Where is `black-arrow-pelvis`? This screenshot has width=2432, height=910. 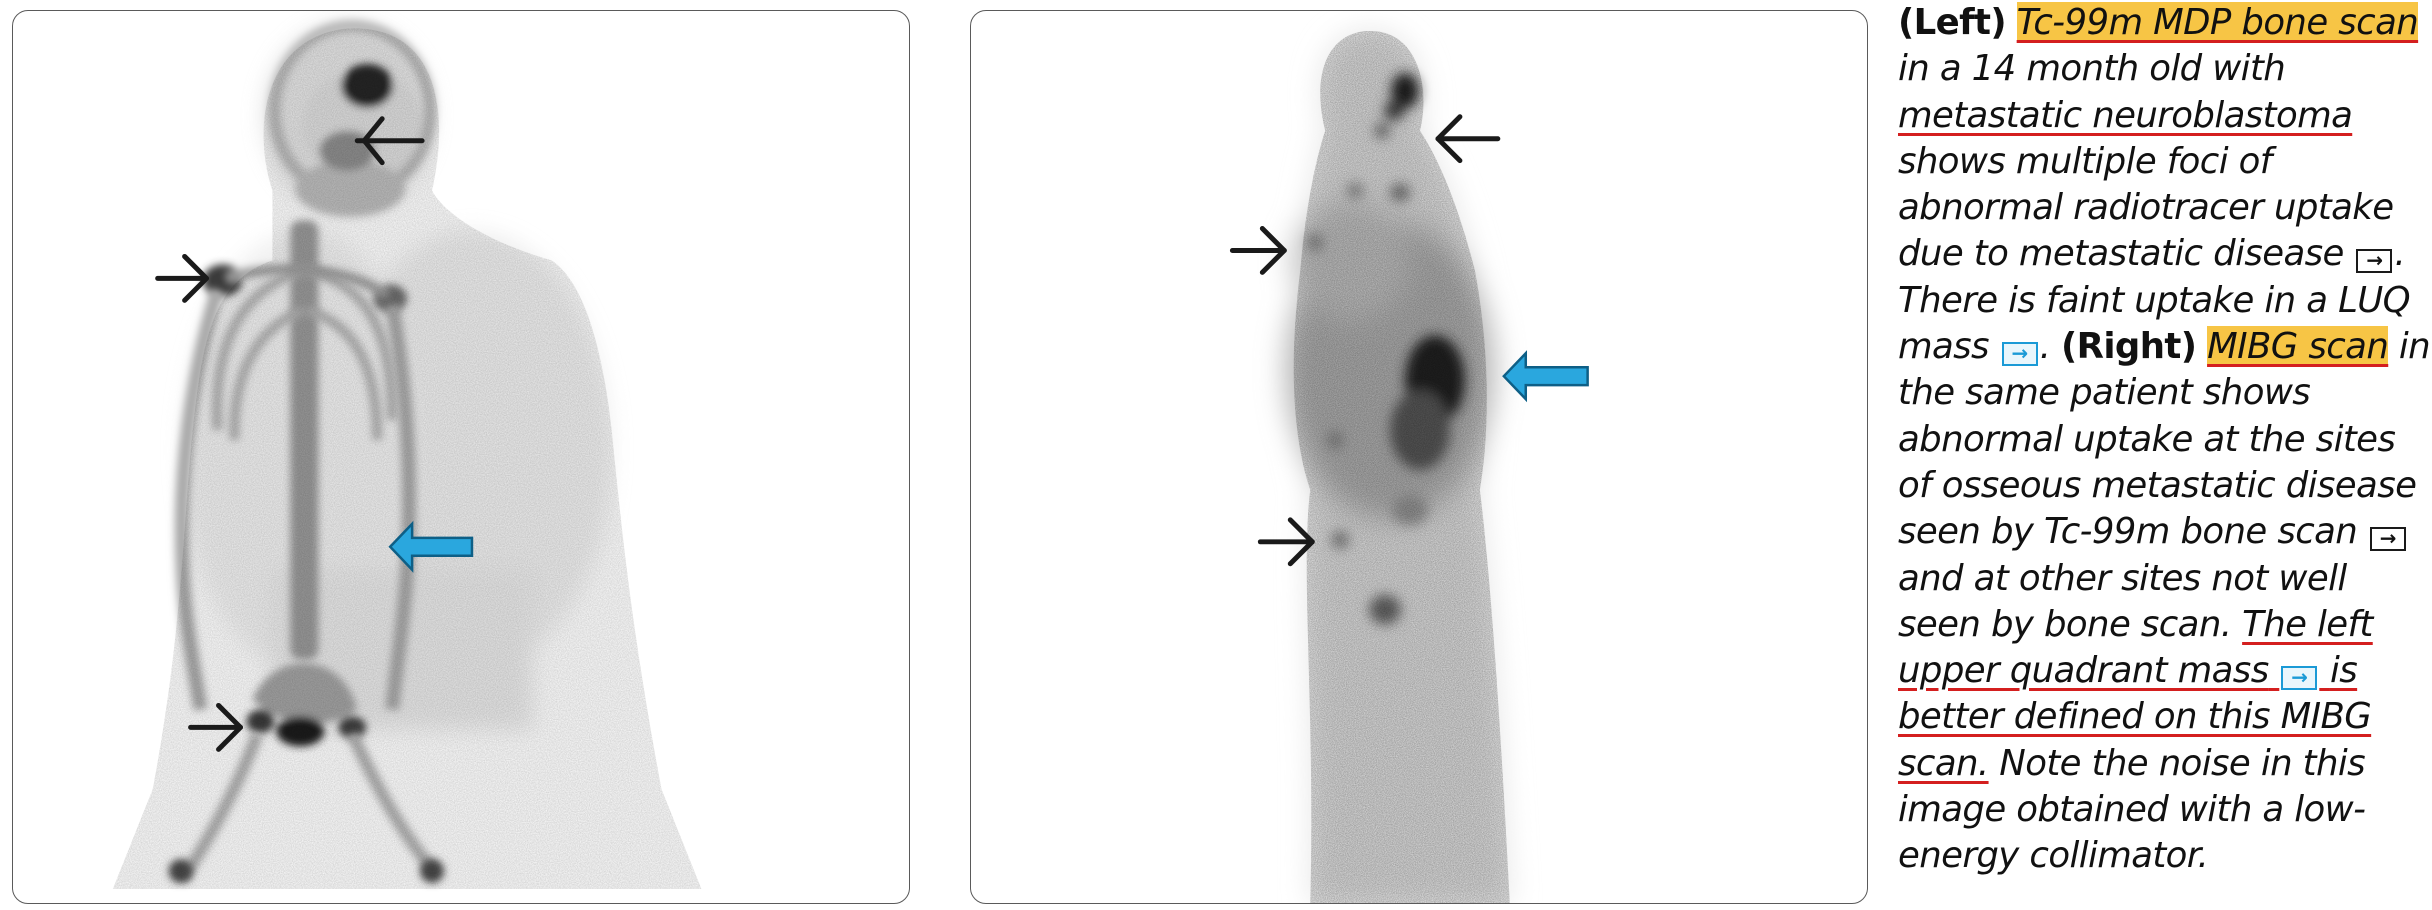 black-arrow-pelvis is located at coordinates (215, 727).